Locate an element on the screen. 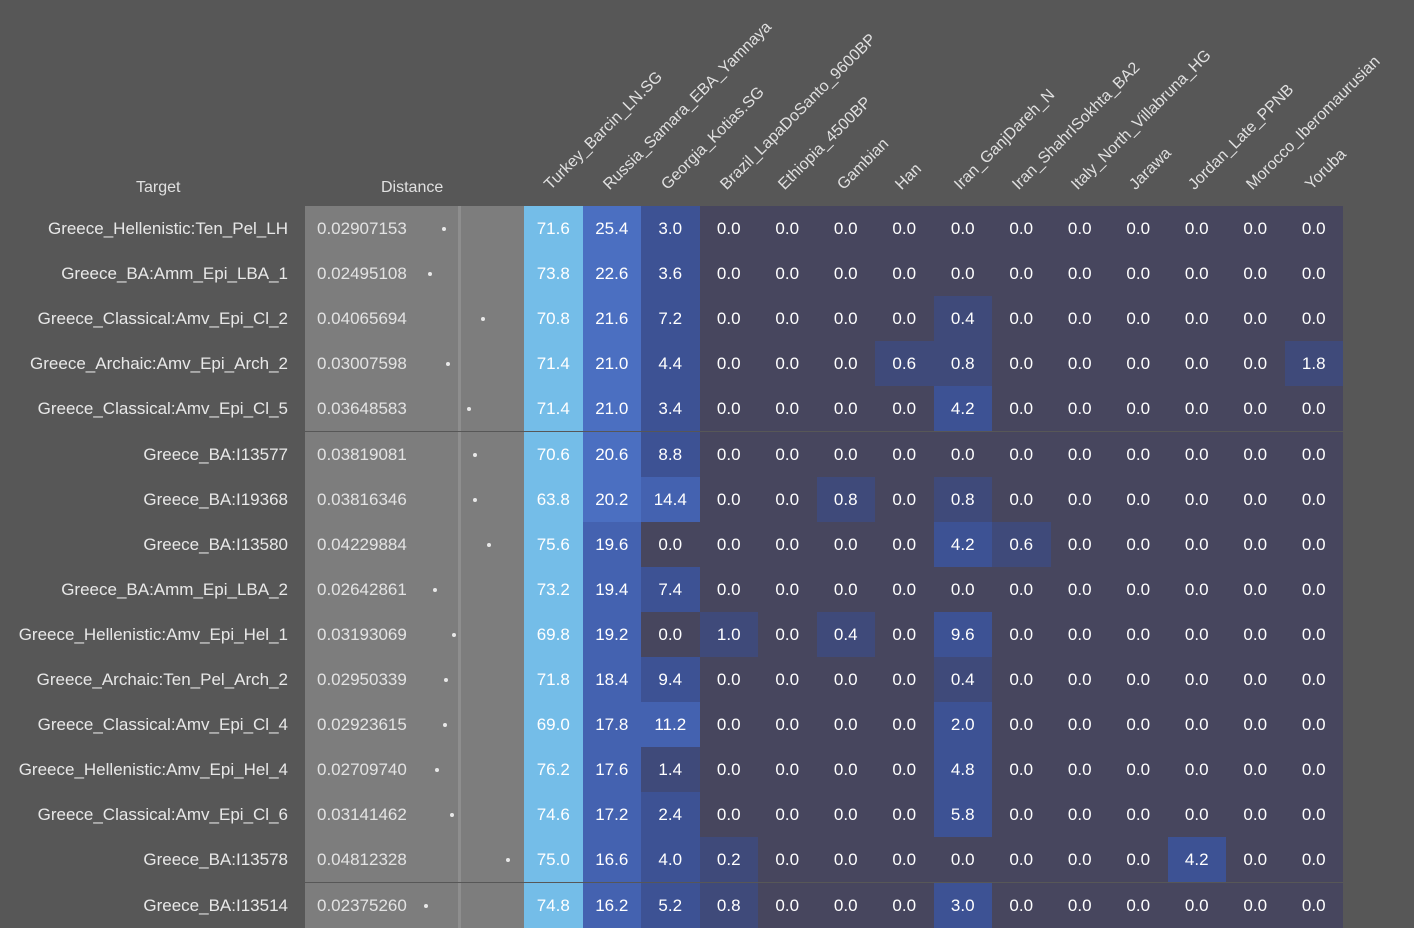 This screenshot has width=1414, height=928. heatmap-cell: 14.4 is located at coordinates (670, 499).